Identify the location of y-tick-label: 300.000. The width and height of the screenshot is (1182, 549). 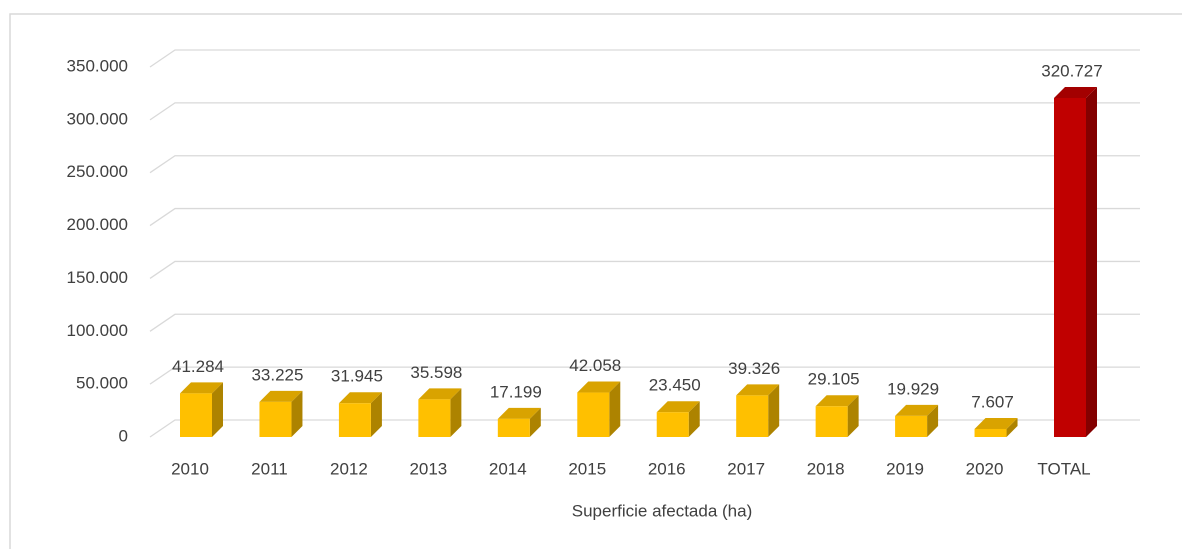
(97, 118).